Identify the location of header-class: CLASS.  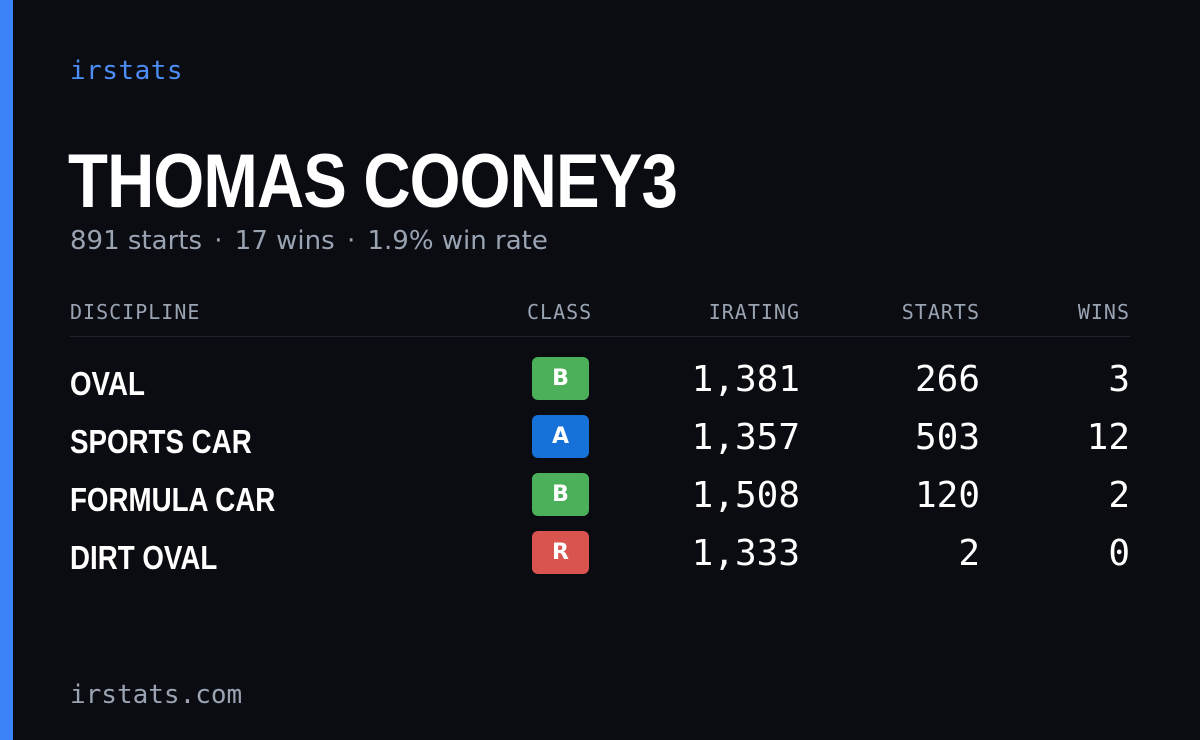
(560, 312).